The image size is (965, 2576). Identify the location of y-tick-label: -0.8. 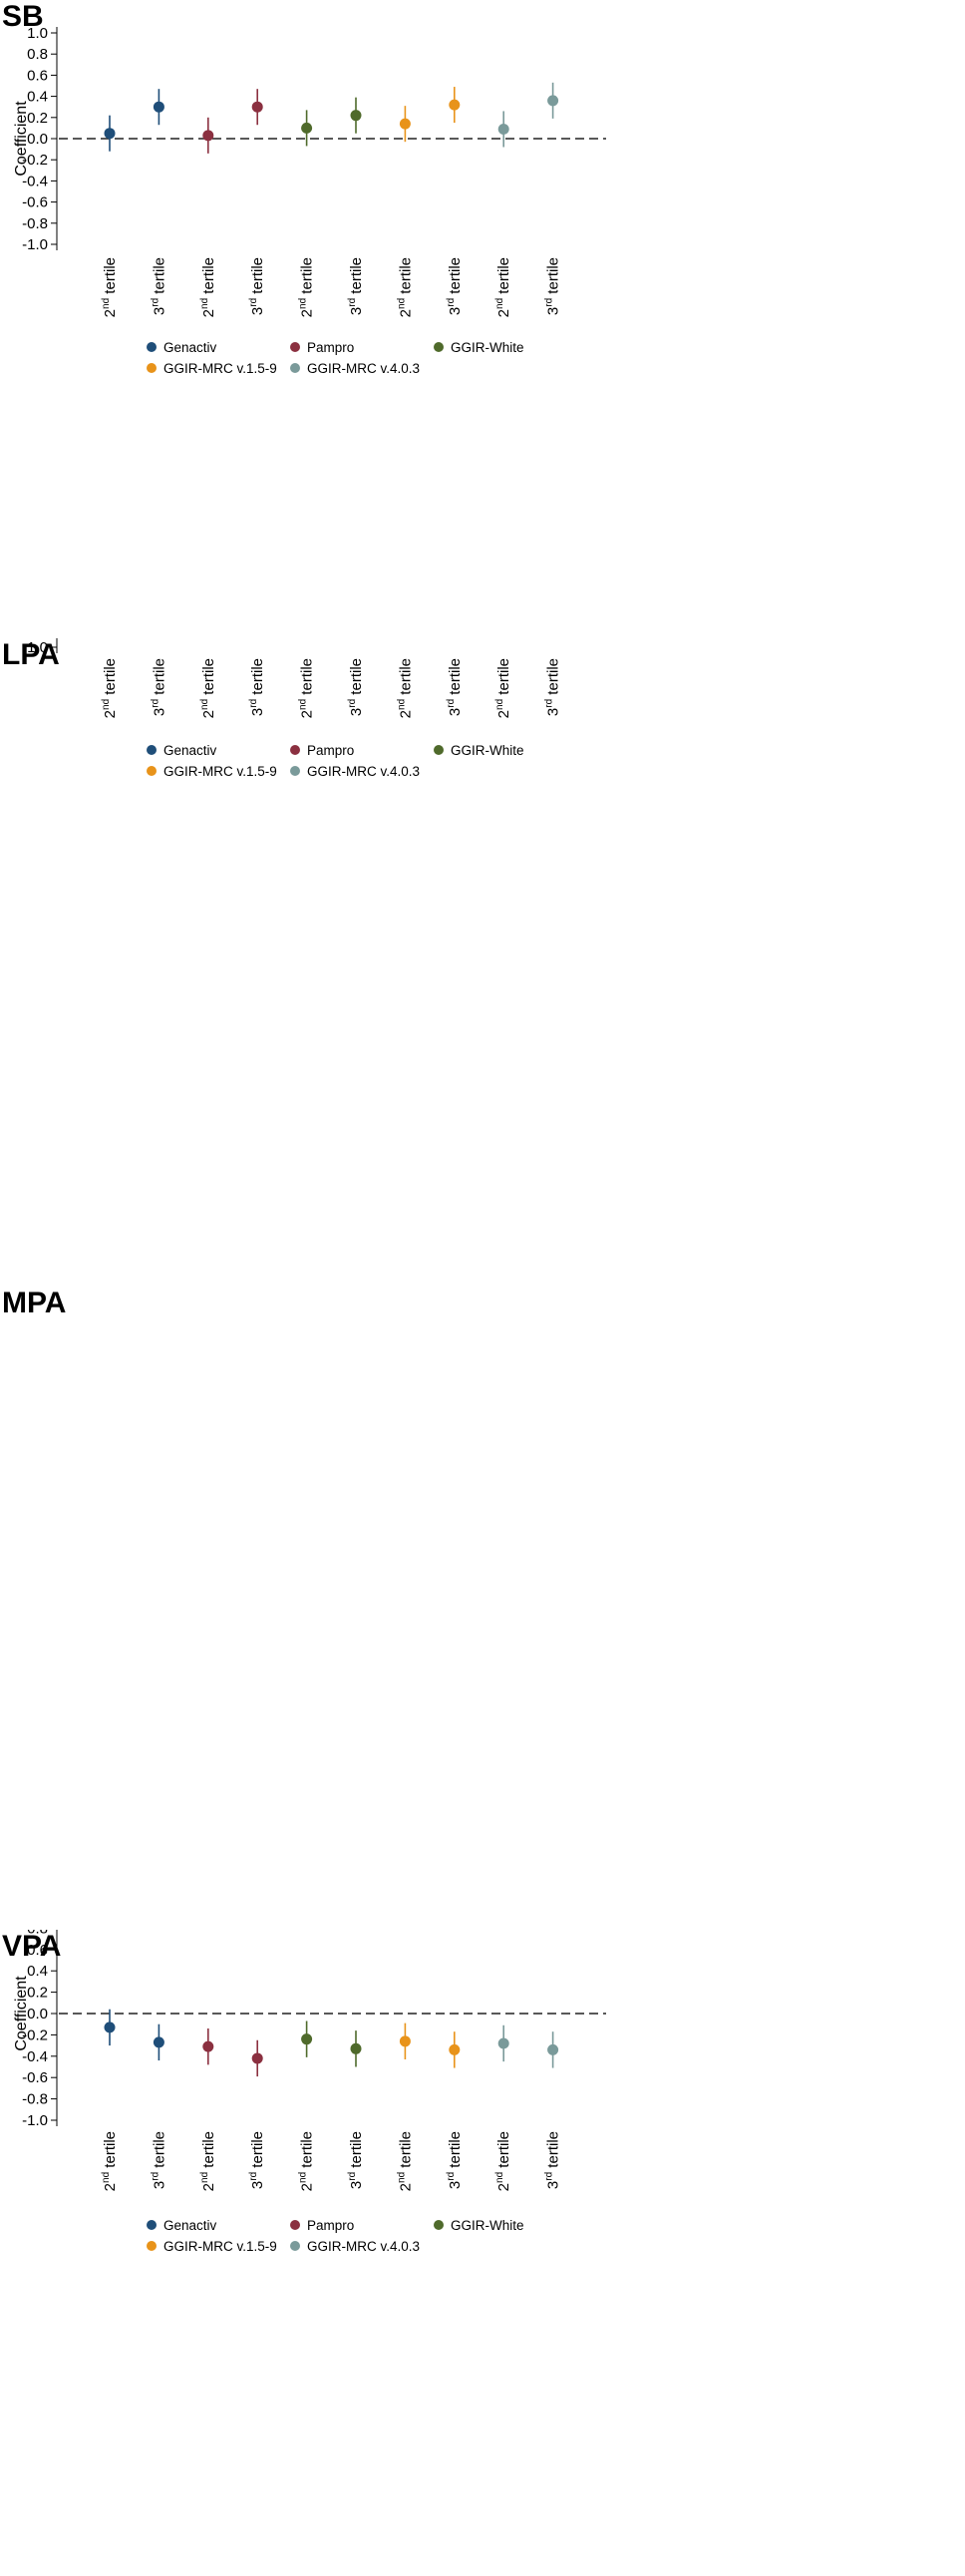
(35, 223).